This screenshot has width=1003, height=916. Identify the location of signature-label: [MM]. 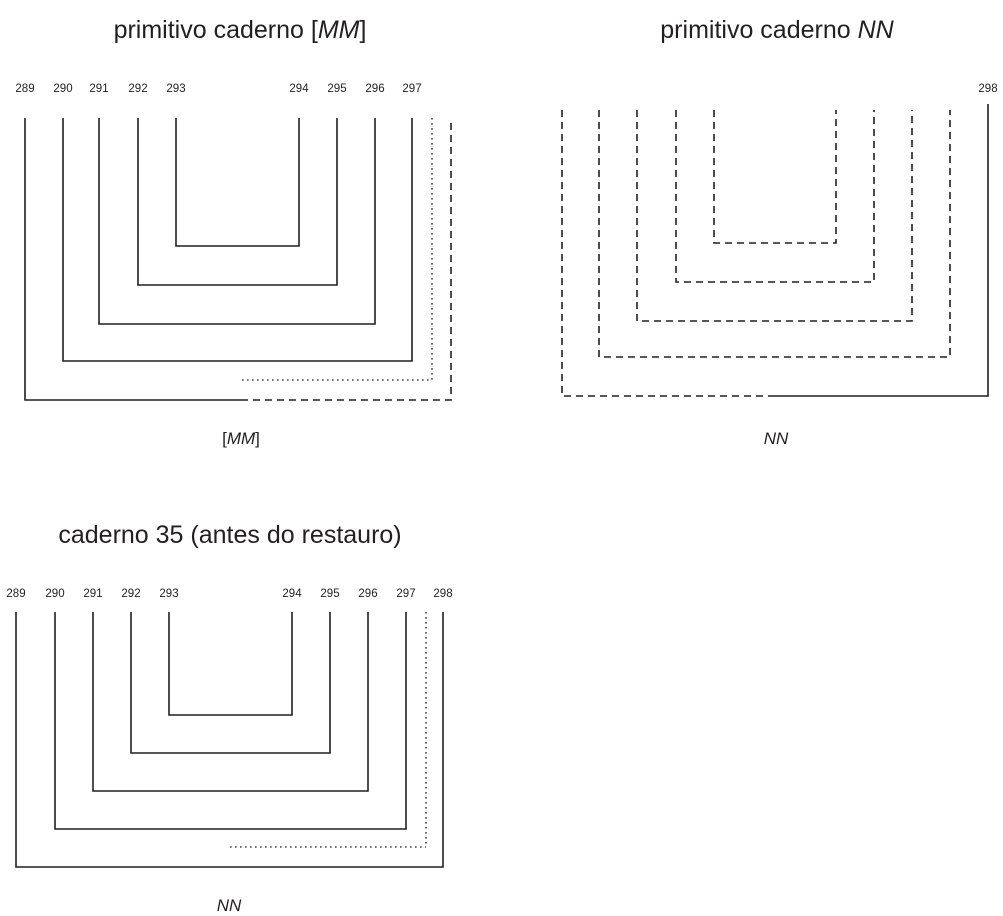
(241, 438).